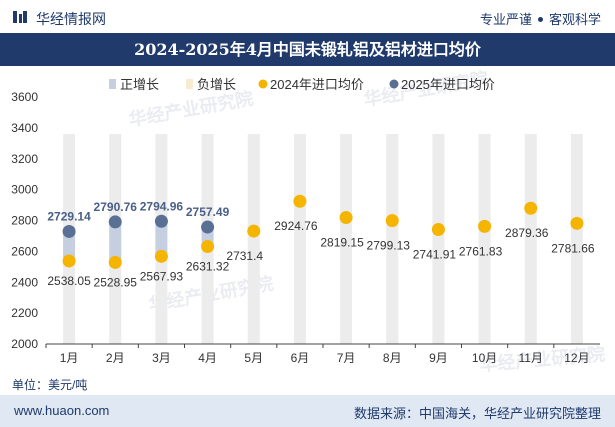 The height and width of the screenshot is (427, 615). I want to click on data-label-2025: 2790.76, so click(116, 207).